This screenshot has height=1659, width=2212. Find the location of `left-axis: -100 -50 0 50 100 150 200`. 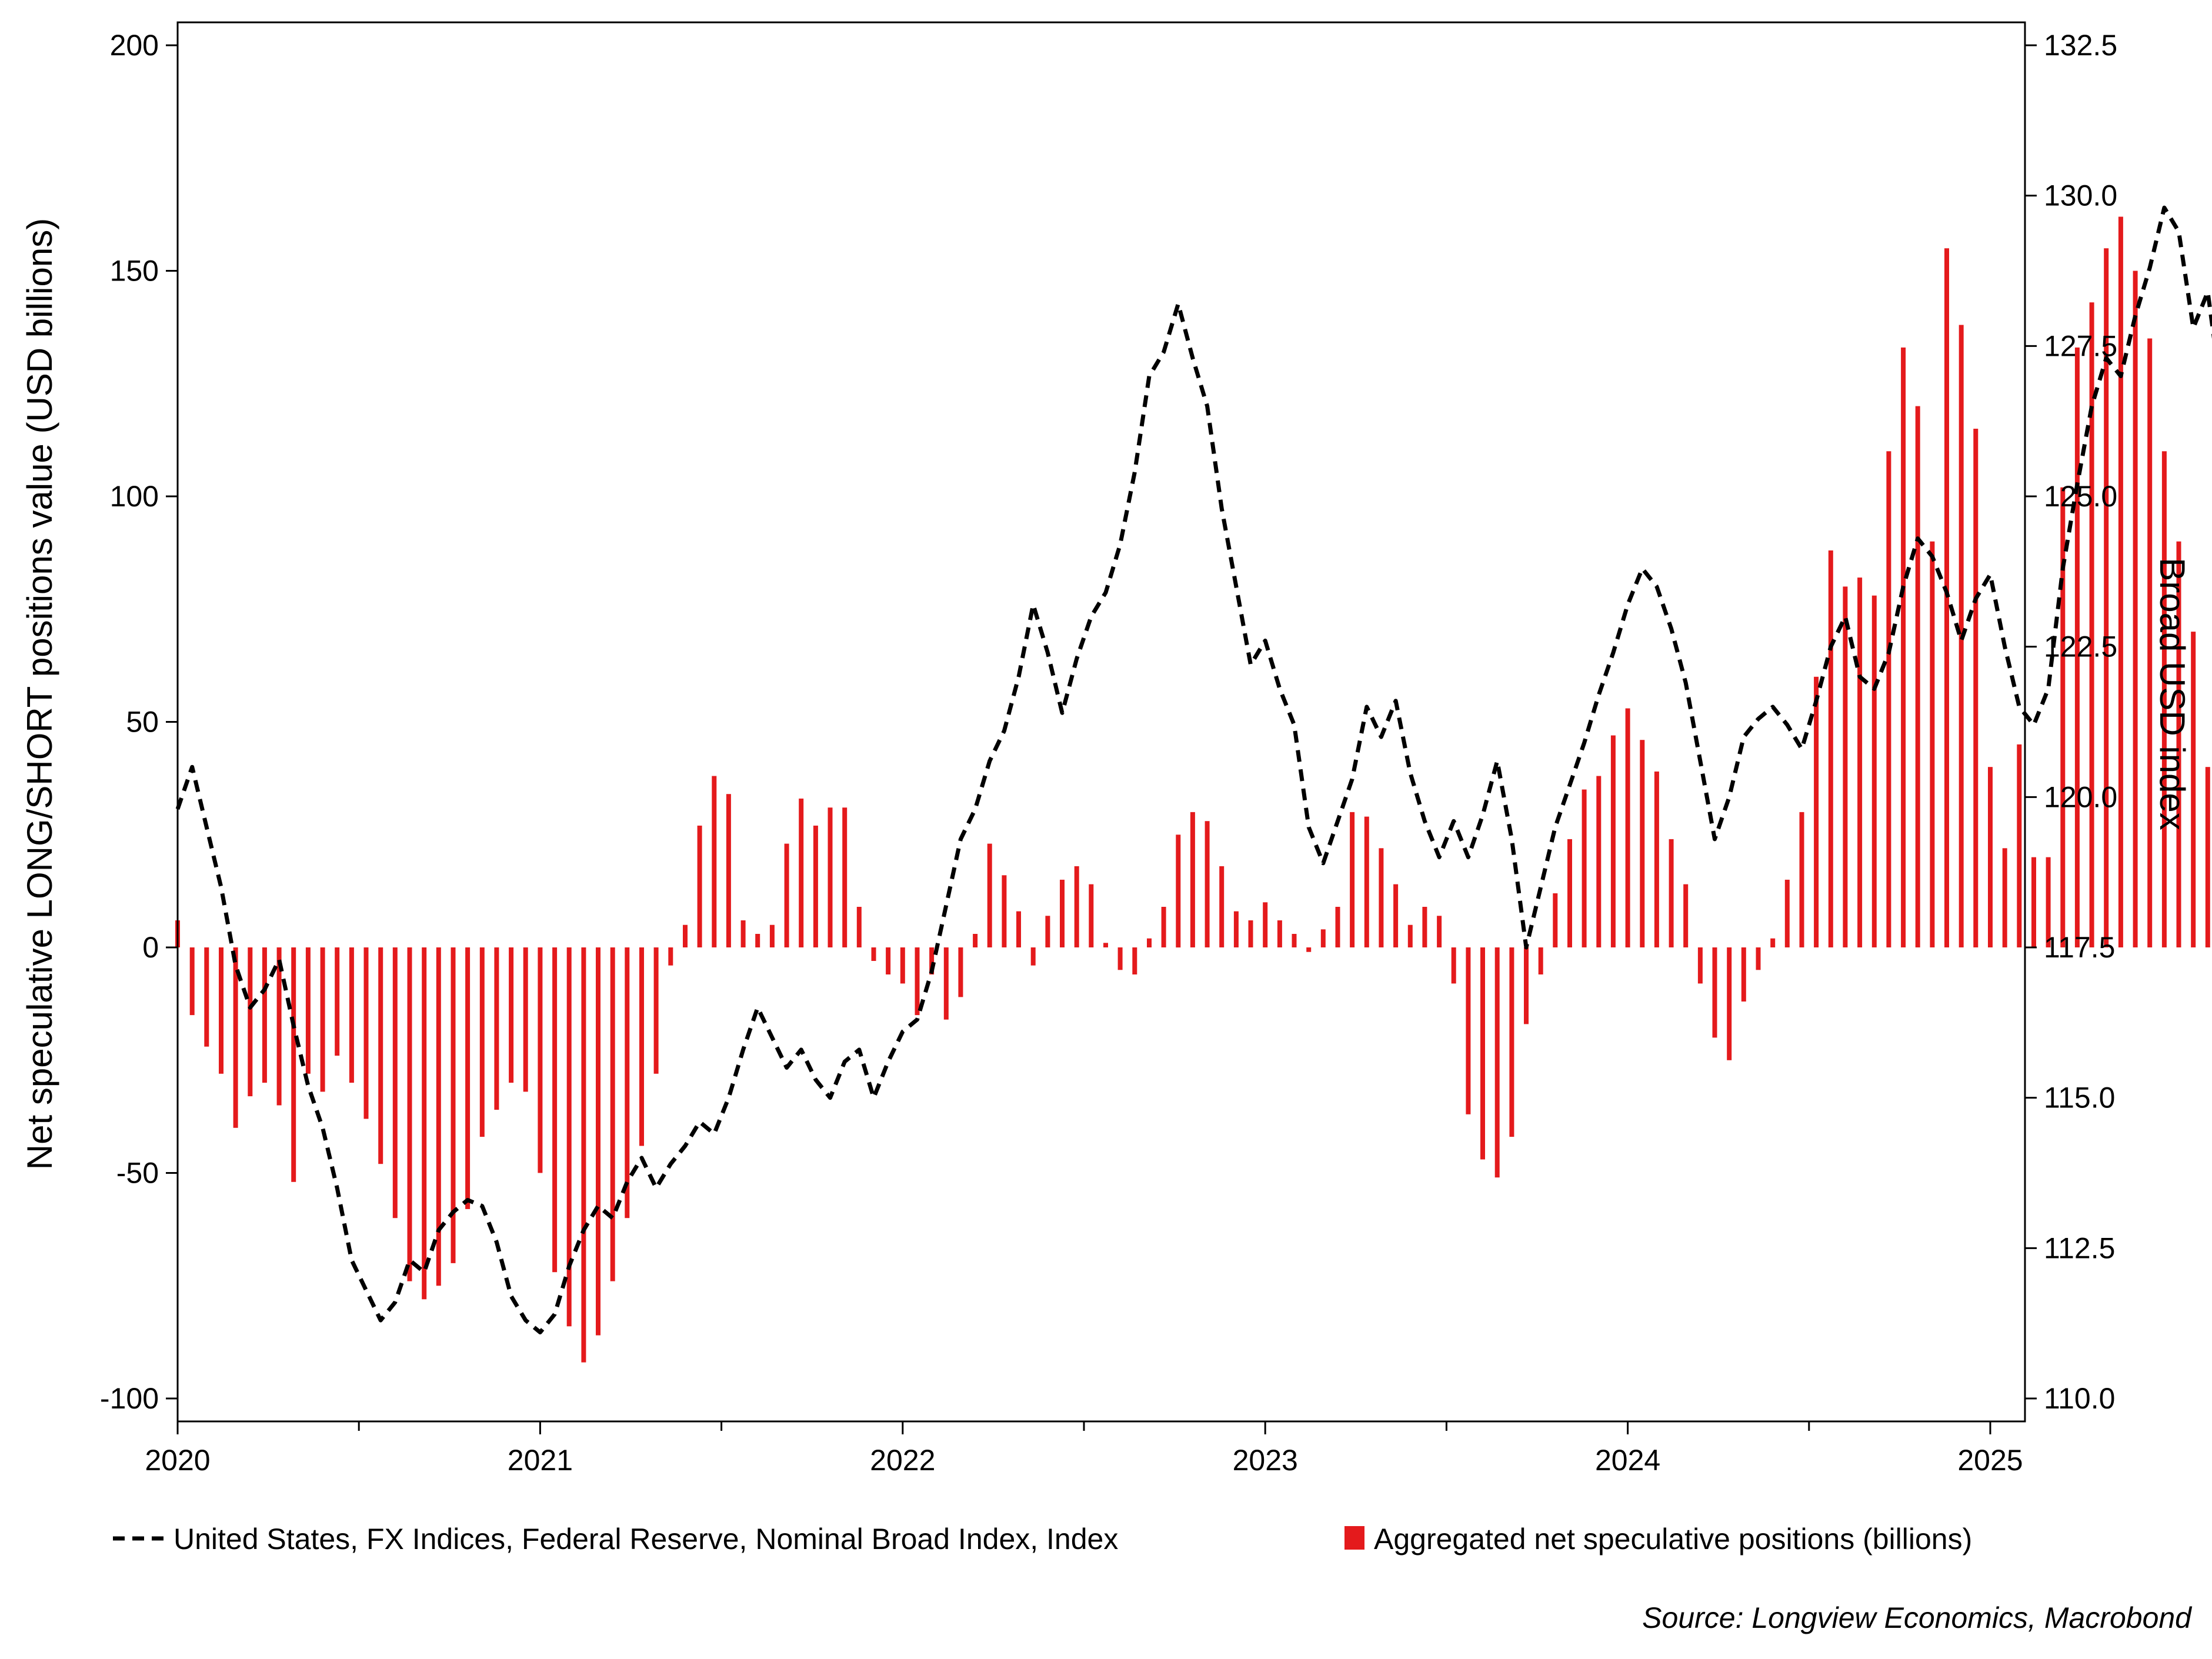

left-axis: -100 -50 0 50 100 150 200 is located at coordinates (139, 722).